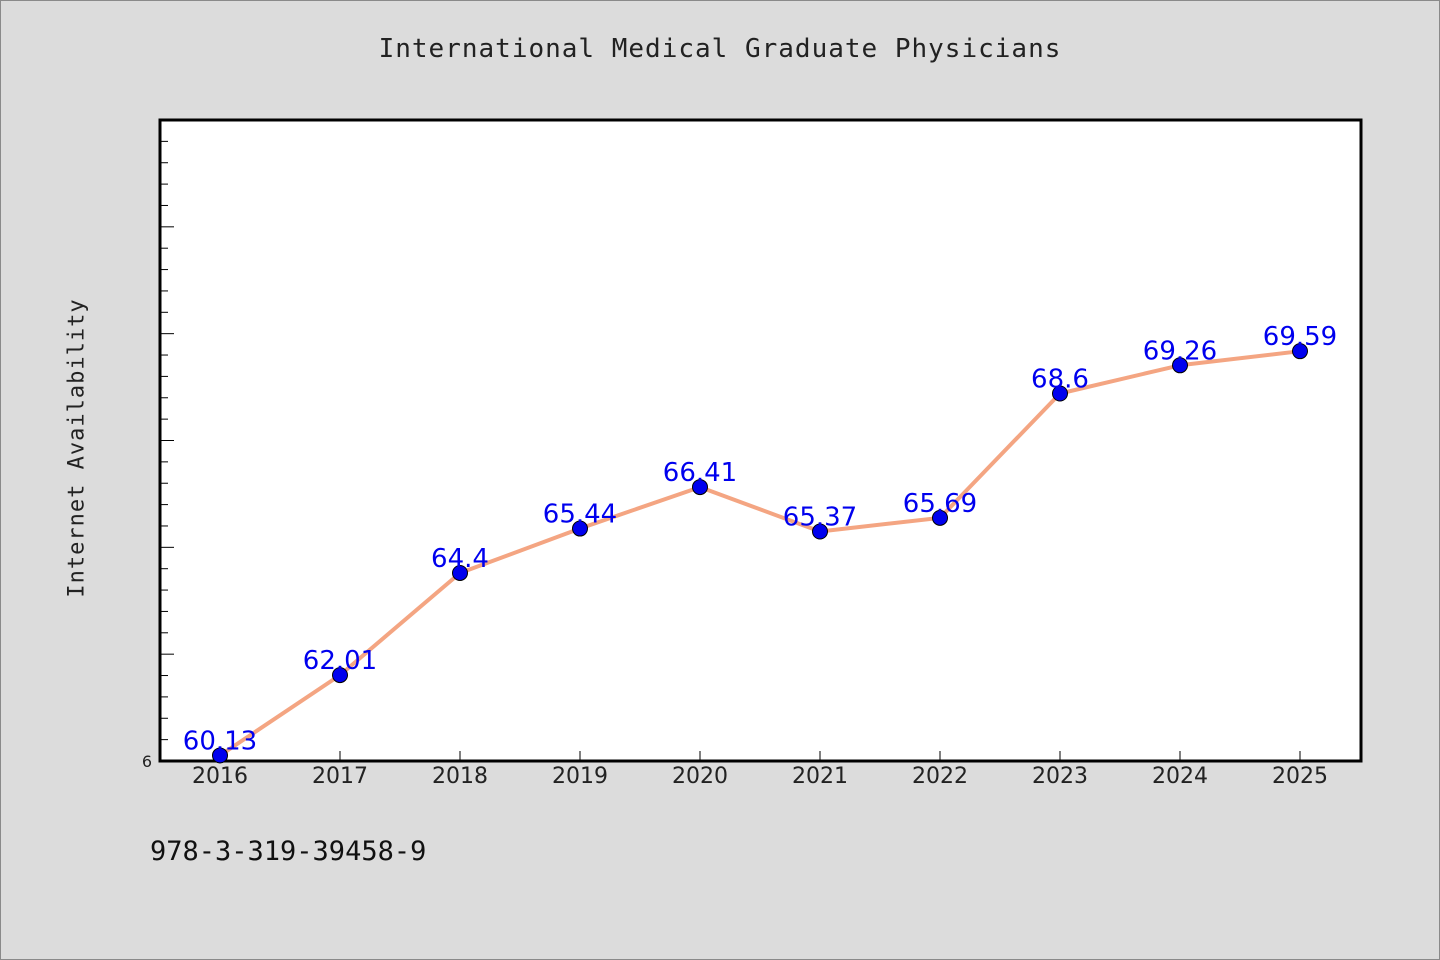 The height and width of the screenshot is (960, 1440). I want to click on x-tick-label: 2021, so click(820, 776).